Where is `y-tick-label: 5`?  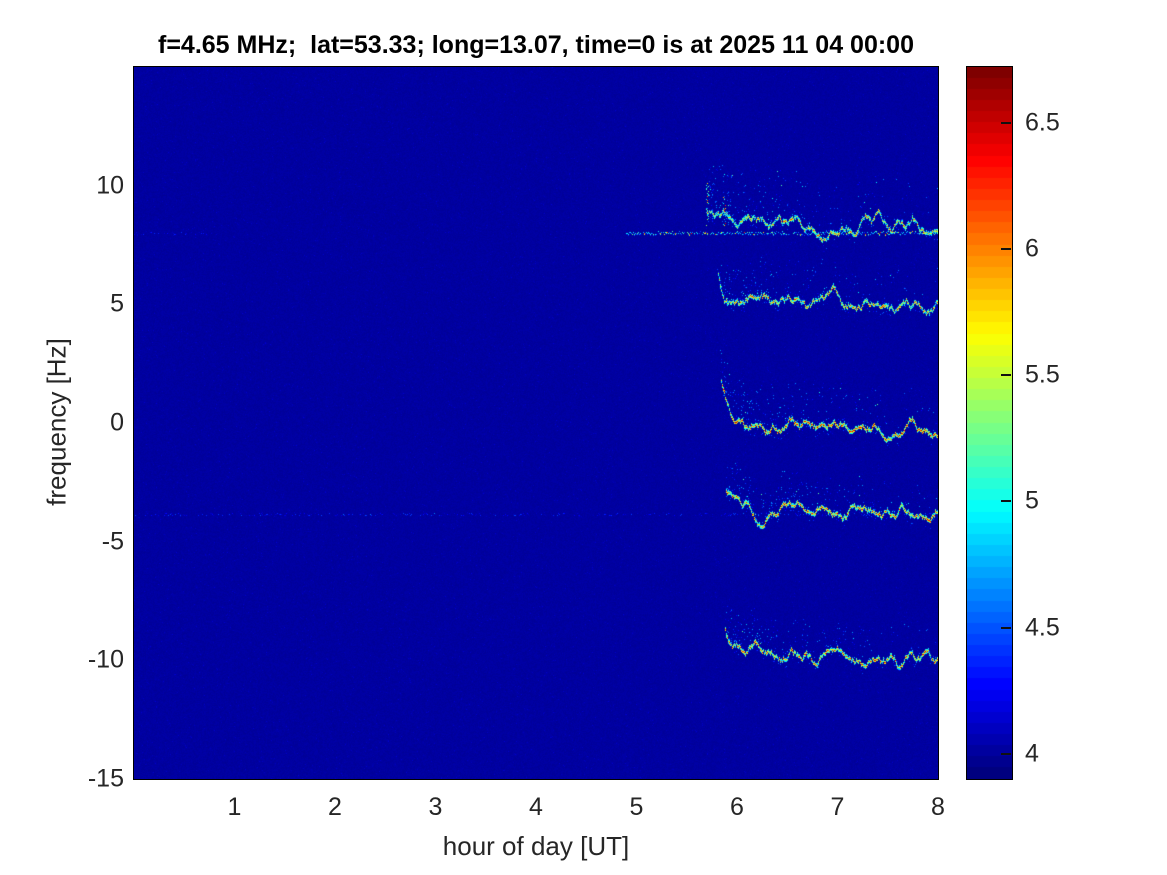 y-tick-label: 5 is located at coordinates (117, 303).